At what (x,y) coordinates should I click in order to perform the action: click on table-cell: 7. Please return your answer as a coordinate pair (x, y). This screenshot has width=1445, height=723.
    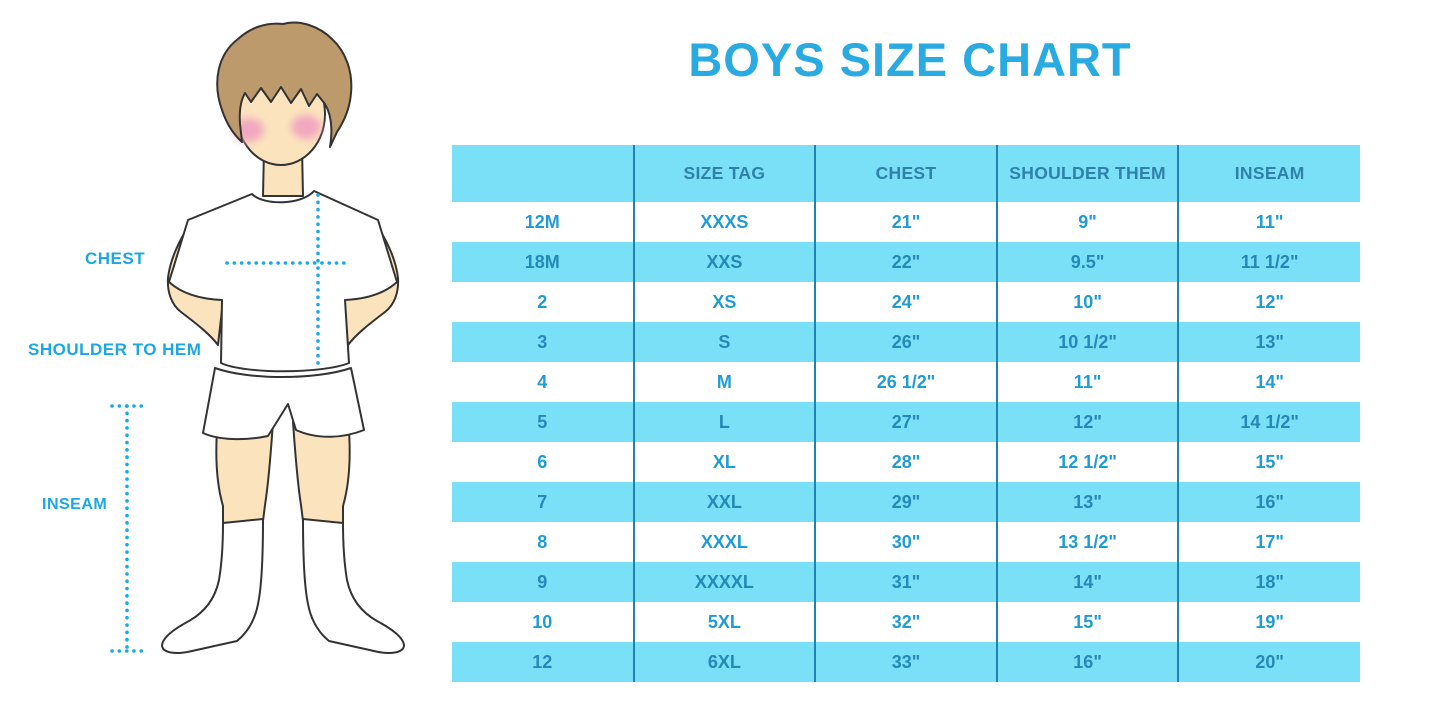
    Looking at the image, I should click on (543, 502).